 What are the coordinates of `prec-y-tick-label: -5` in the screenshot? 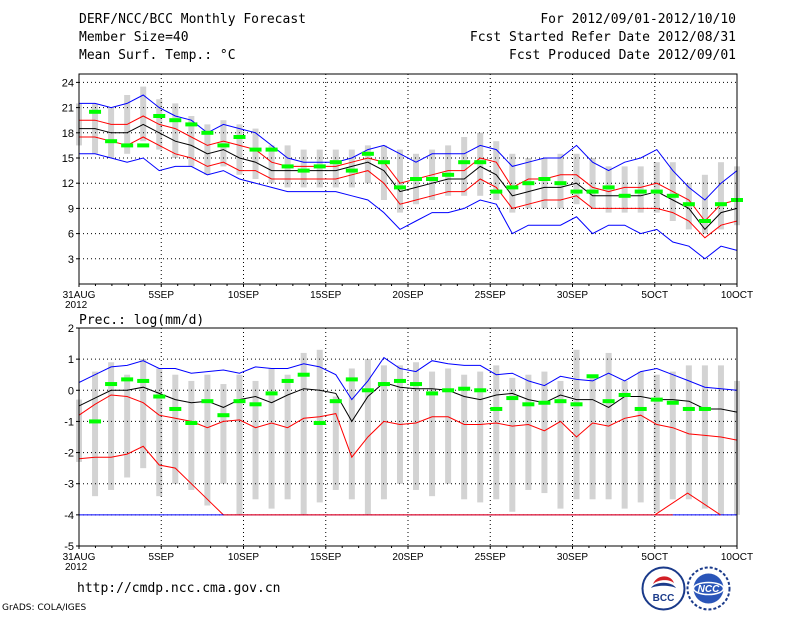 It's located at (69, 547).